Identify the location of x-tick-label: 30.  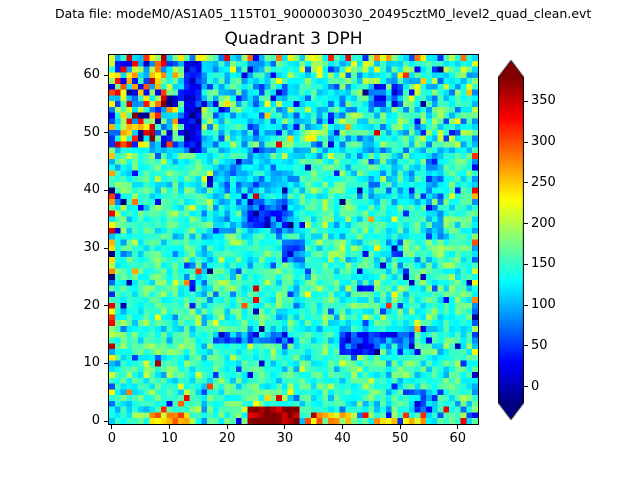
(285, 438).